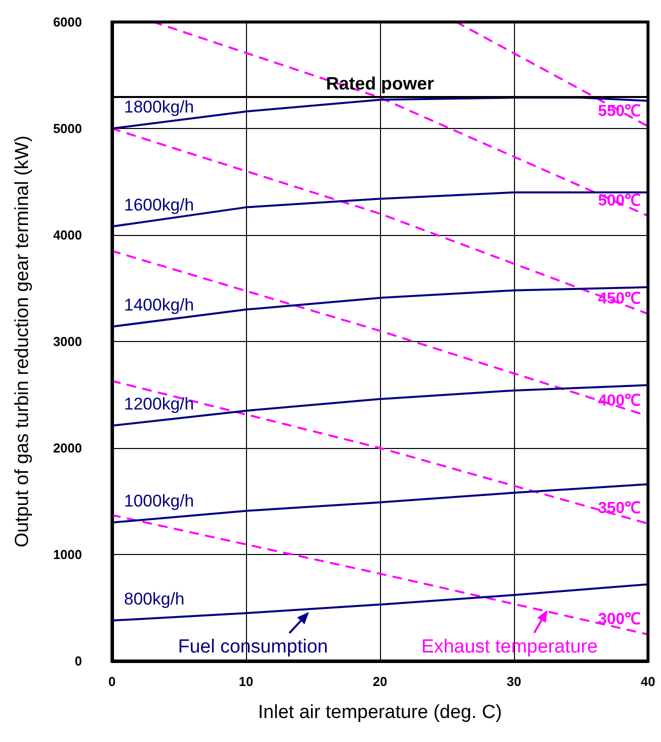 The width and height of the screenshot is (661, 742). Describe the element at coordinates (67, 448) in the screenshot. I see `y-tick-label: 2000` at that location.